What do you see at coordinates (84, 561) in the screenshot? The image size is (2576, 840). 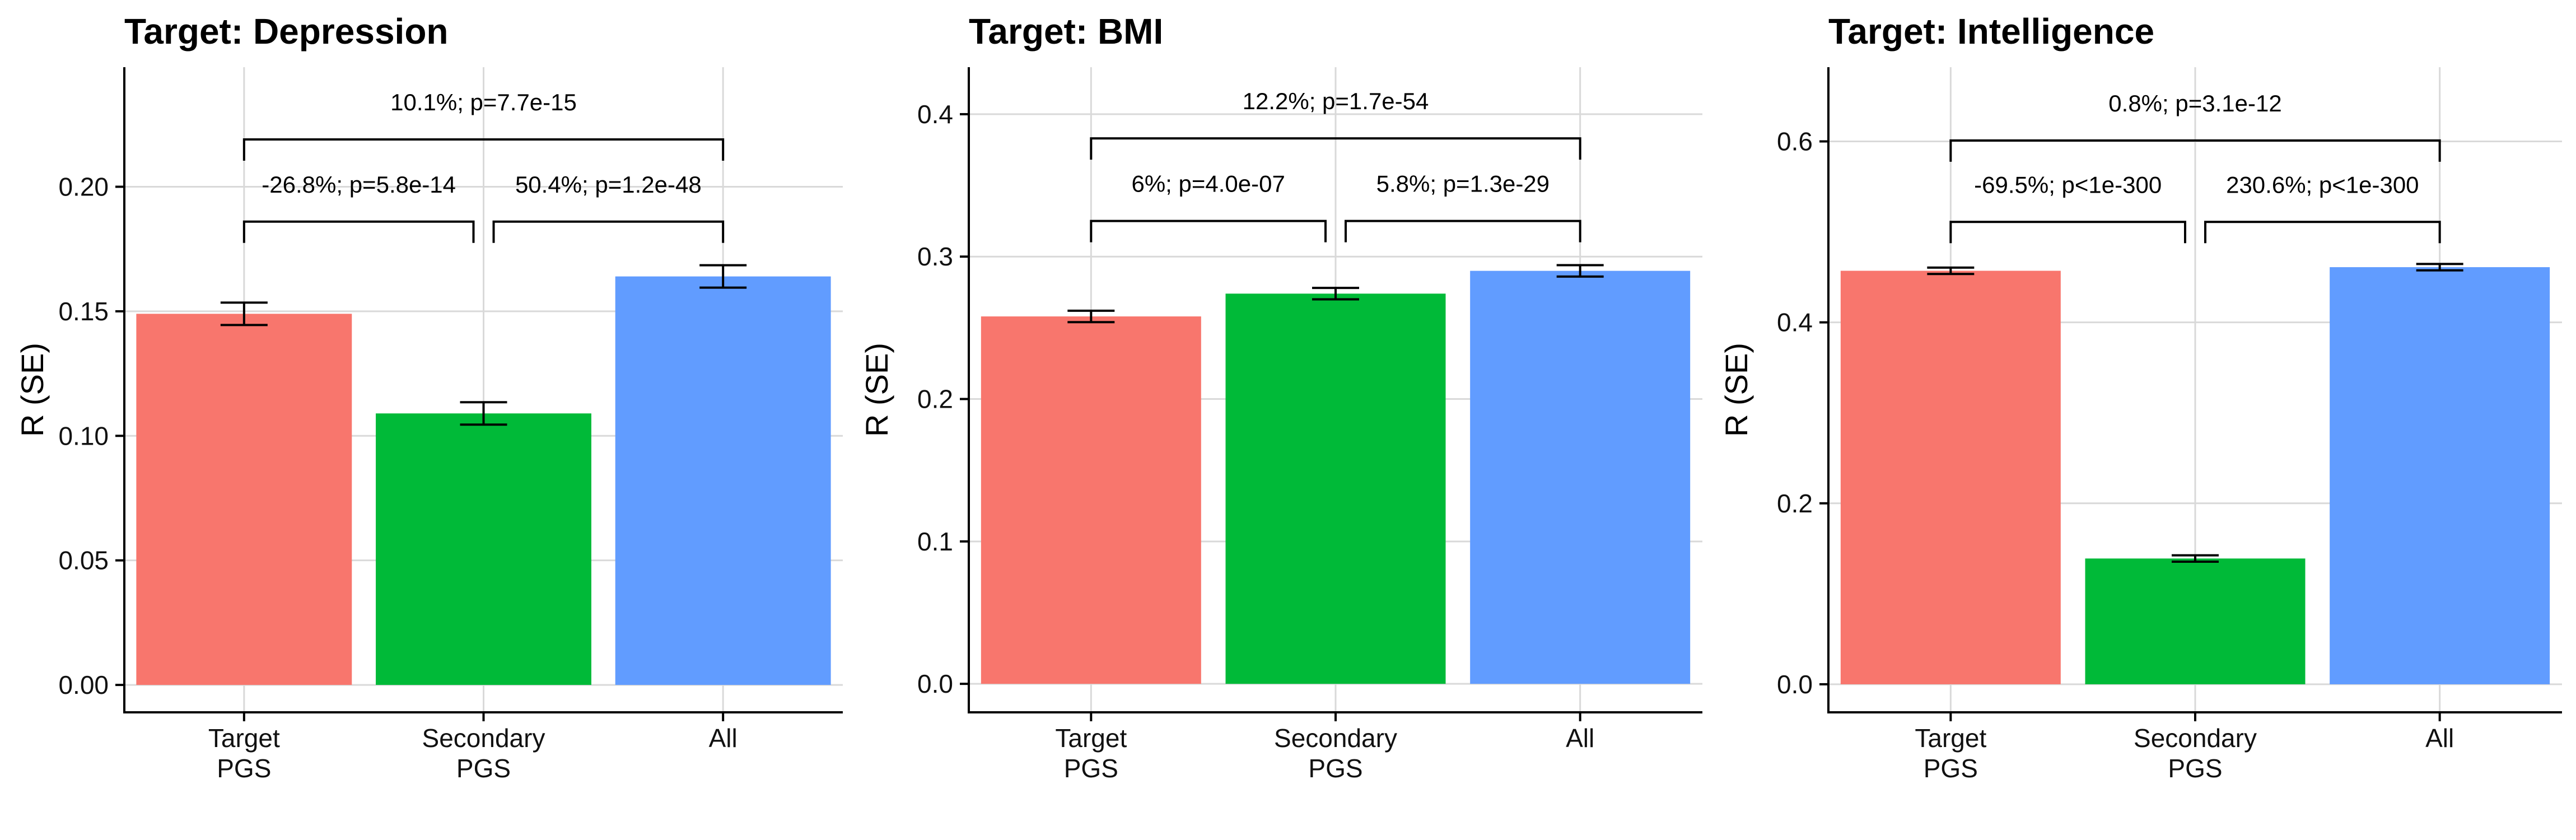 I see `y-tick-label: 0.05` at bounding box center [84, 561].